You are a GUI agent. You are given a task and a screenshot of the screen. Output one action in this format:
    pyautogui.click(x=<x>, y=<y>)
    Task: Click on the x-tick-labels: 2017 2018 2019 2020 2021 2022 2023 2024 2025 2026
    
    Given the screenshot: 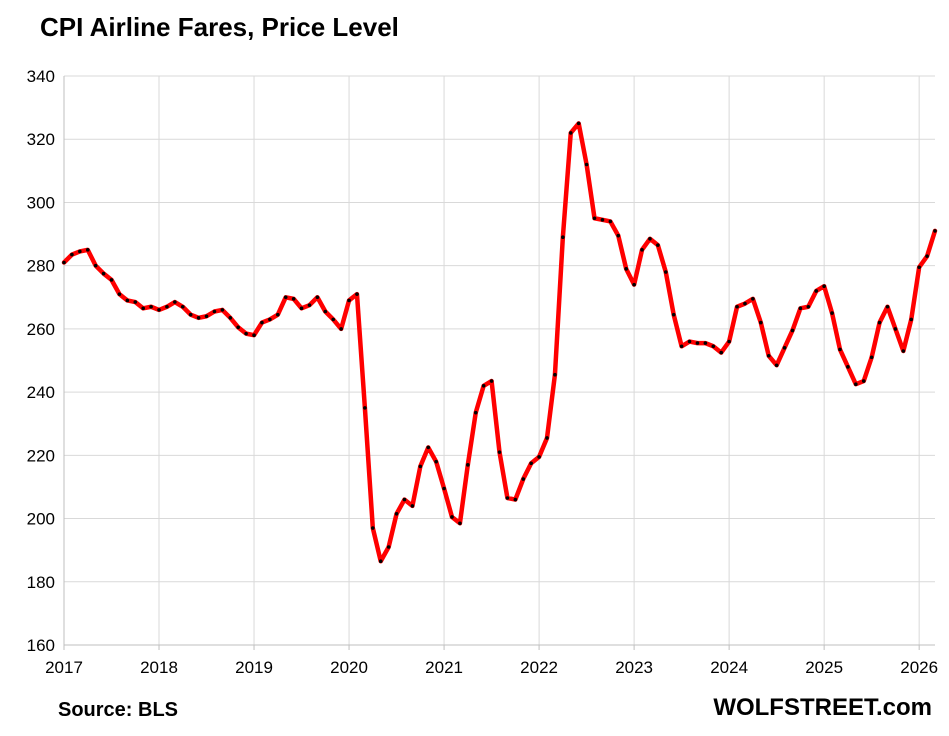 What is the action you would take?
    pyautogui.click(x=491, y=667)
    